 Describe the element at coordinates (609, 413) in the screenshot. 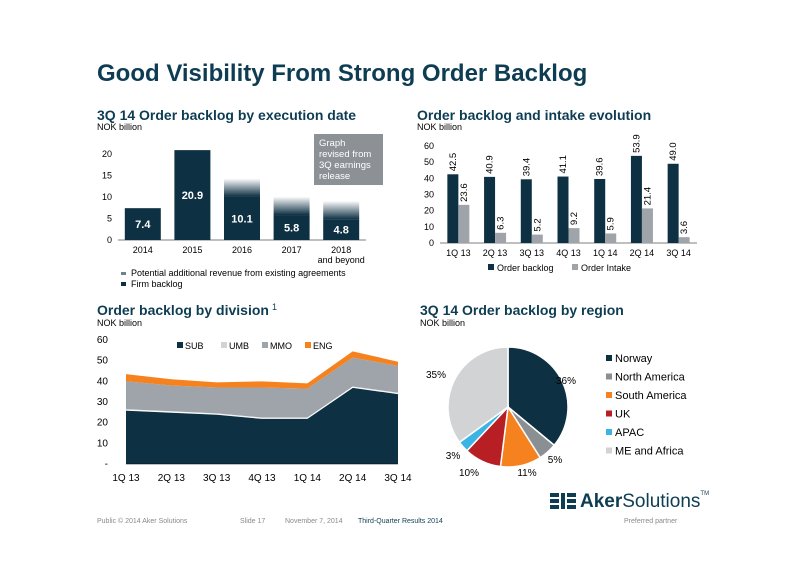

I see `region-legend-uk-swatch` at that location.